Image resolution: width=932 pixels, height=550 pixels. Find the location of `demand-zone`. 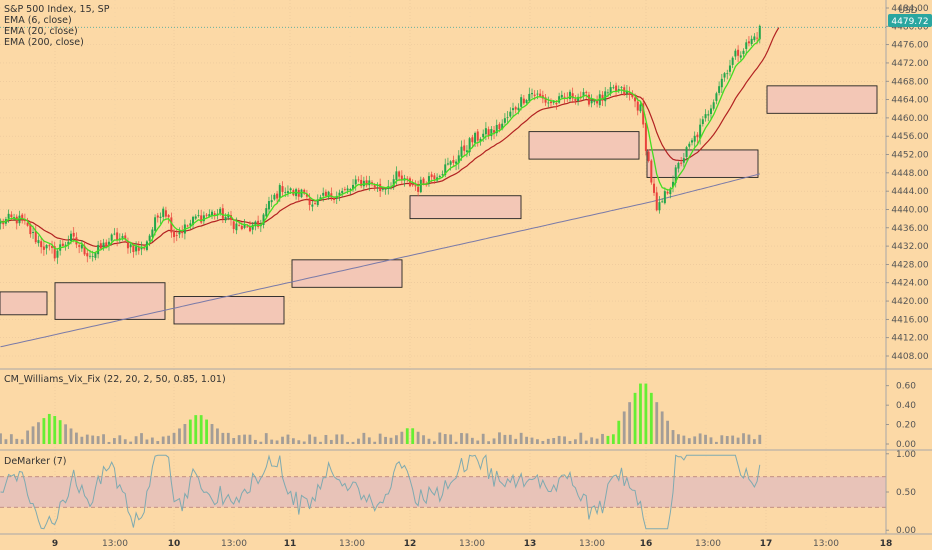

demand-zone is located at coordinates (24, 303).